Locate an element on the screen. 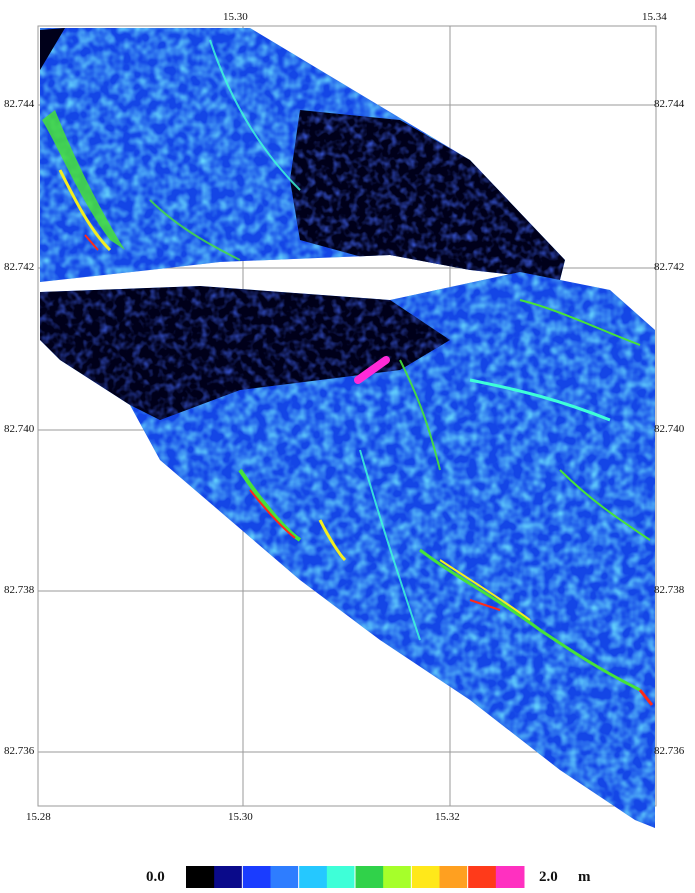  y-tick-left-82-736: 82.736 is located at coordinates (19, 751).